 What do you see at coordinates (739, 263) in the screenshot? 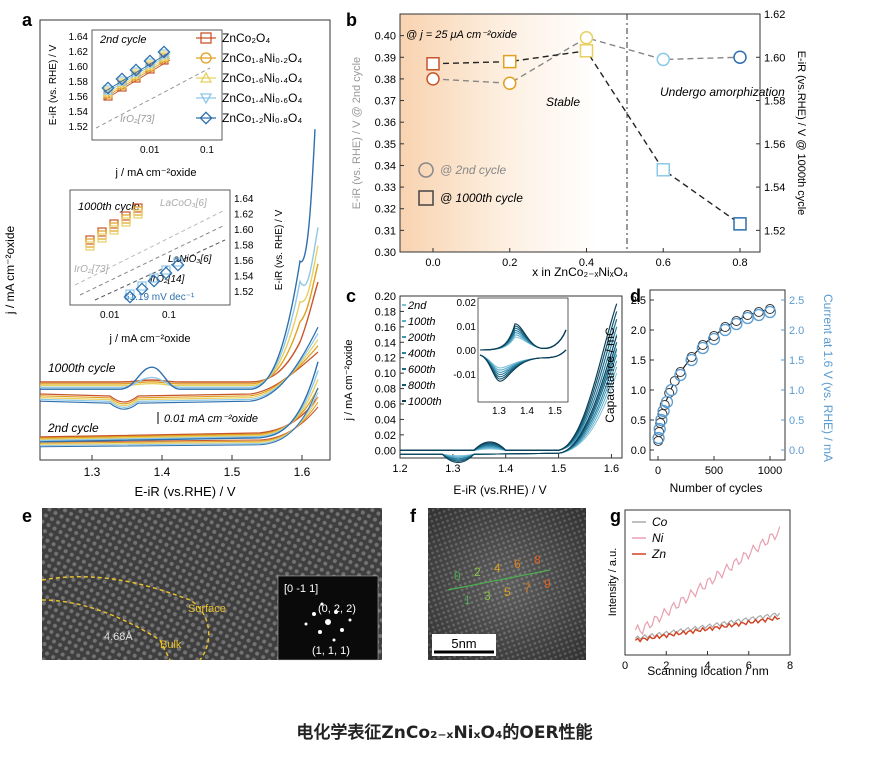
I see `b-xtick-label: 0.8` at bounding box center [739, 263].